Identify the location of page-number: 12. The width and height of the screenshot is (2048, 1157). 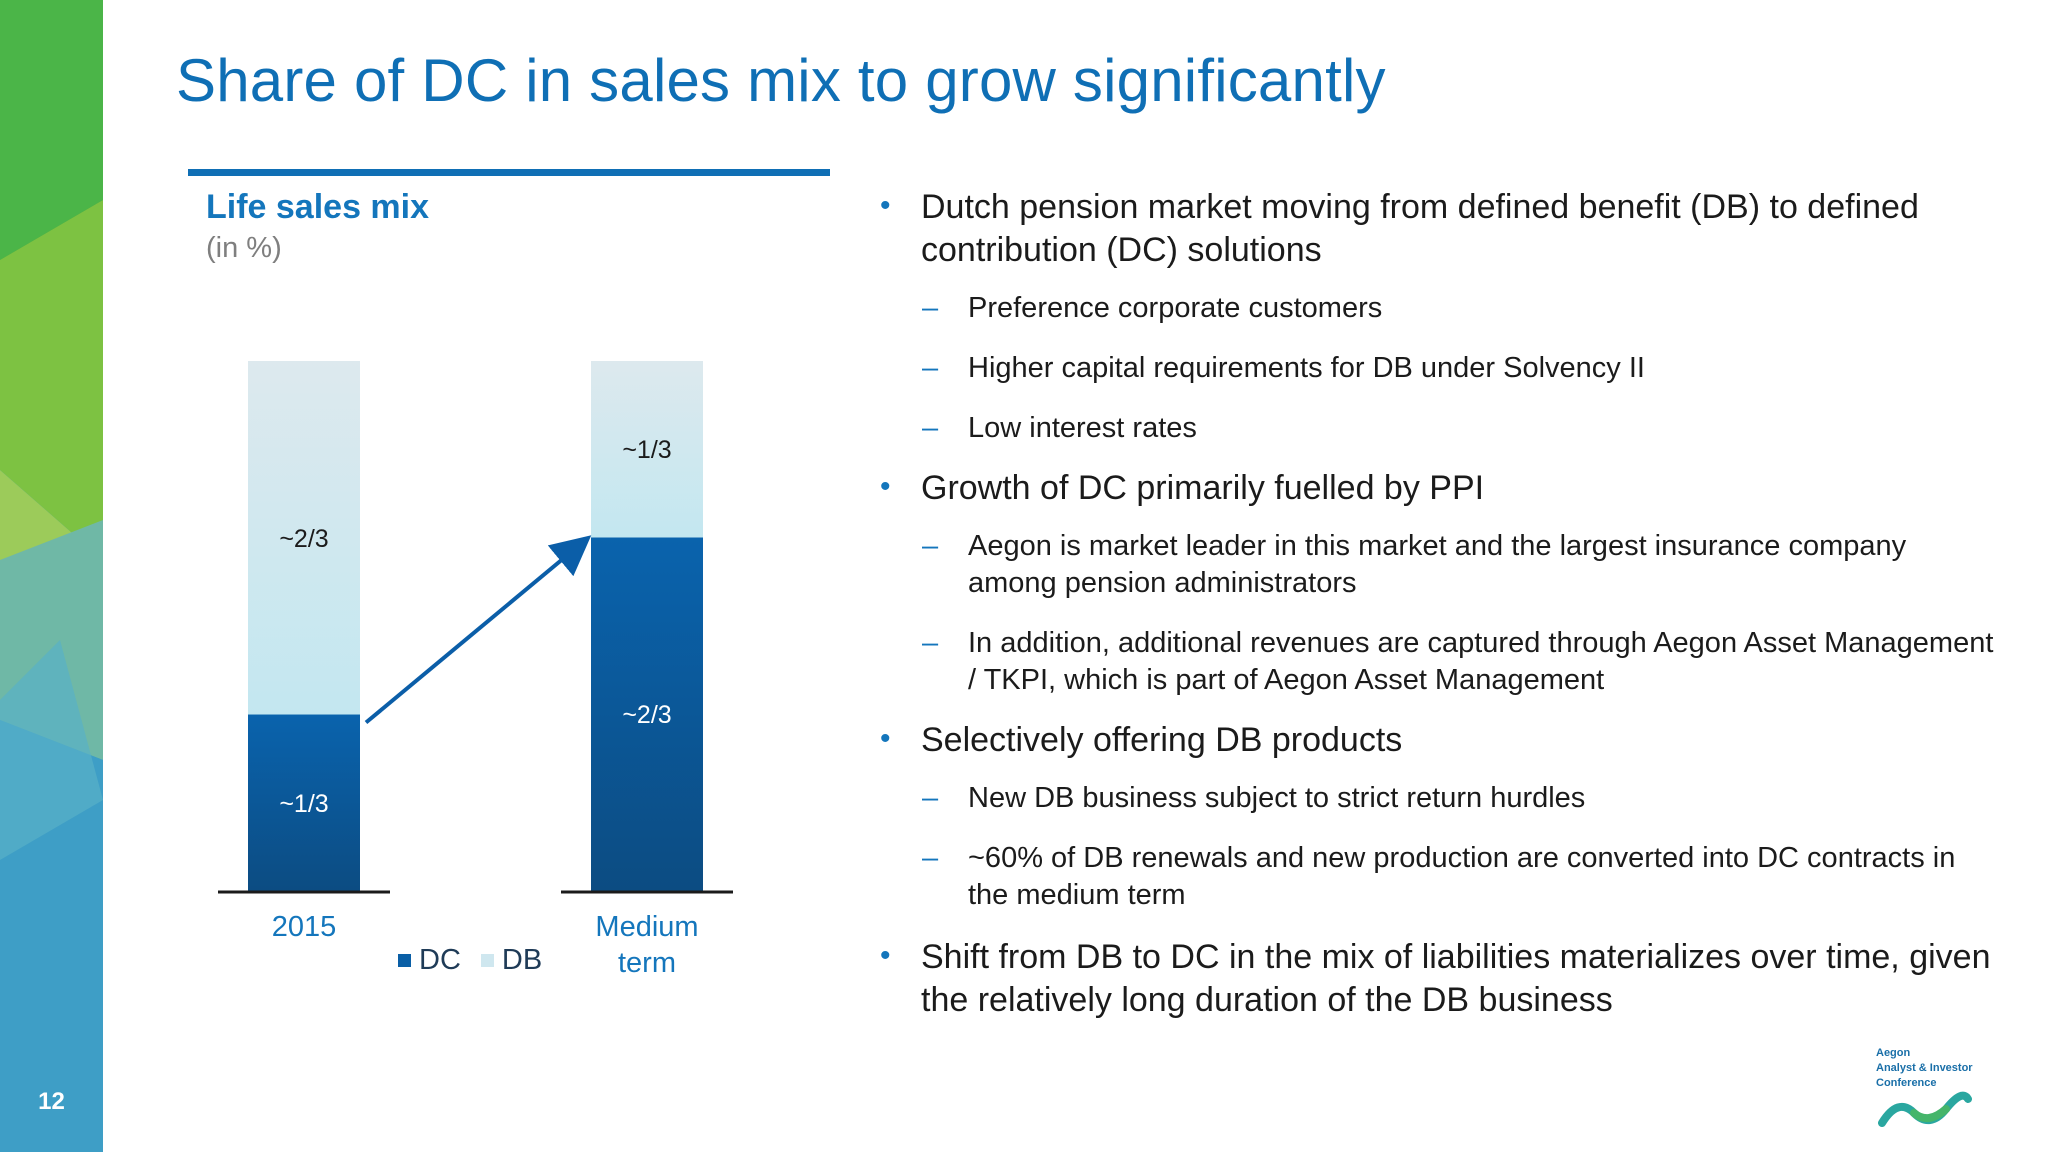
(51, 1101).